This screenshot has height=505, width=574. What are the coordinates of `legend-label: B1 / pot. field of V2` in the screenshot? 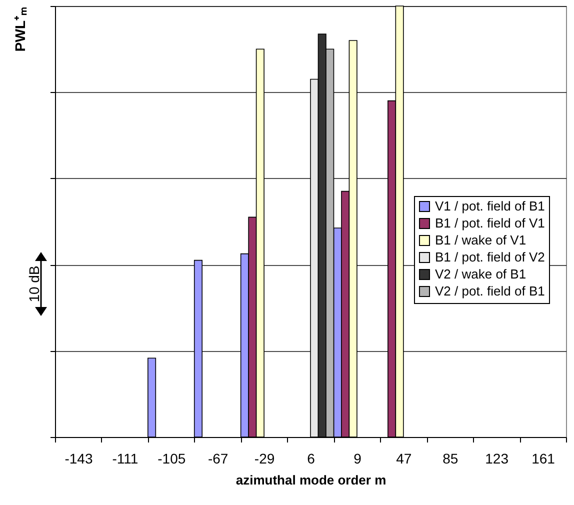 It's located at (490, 257).